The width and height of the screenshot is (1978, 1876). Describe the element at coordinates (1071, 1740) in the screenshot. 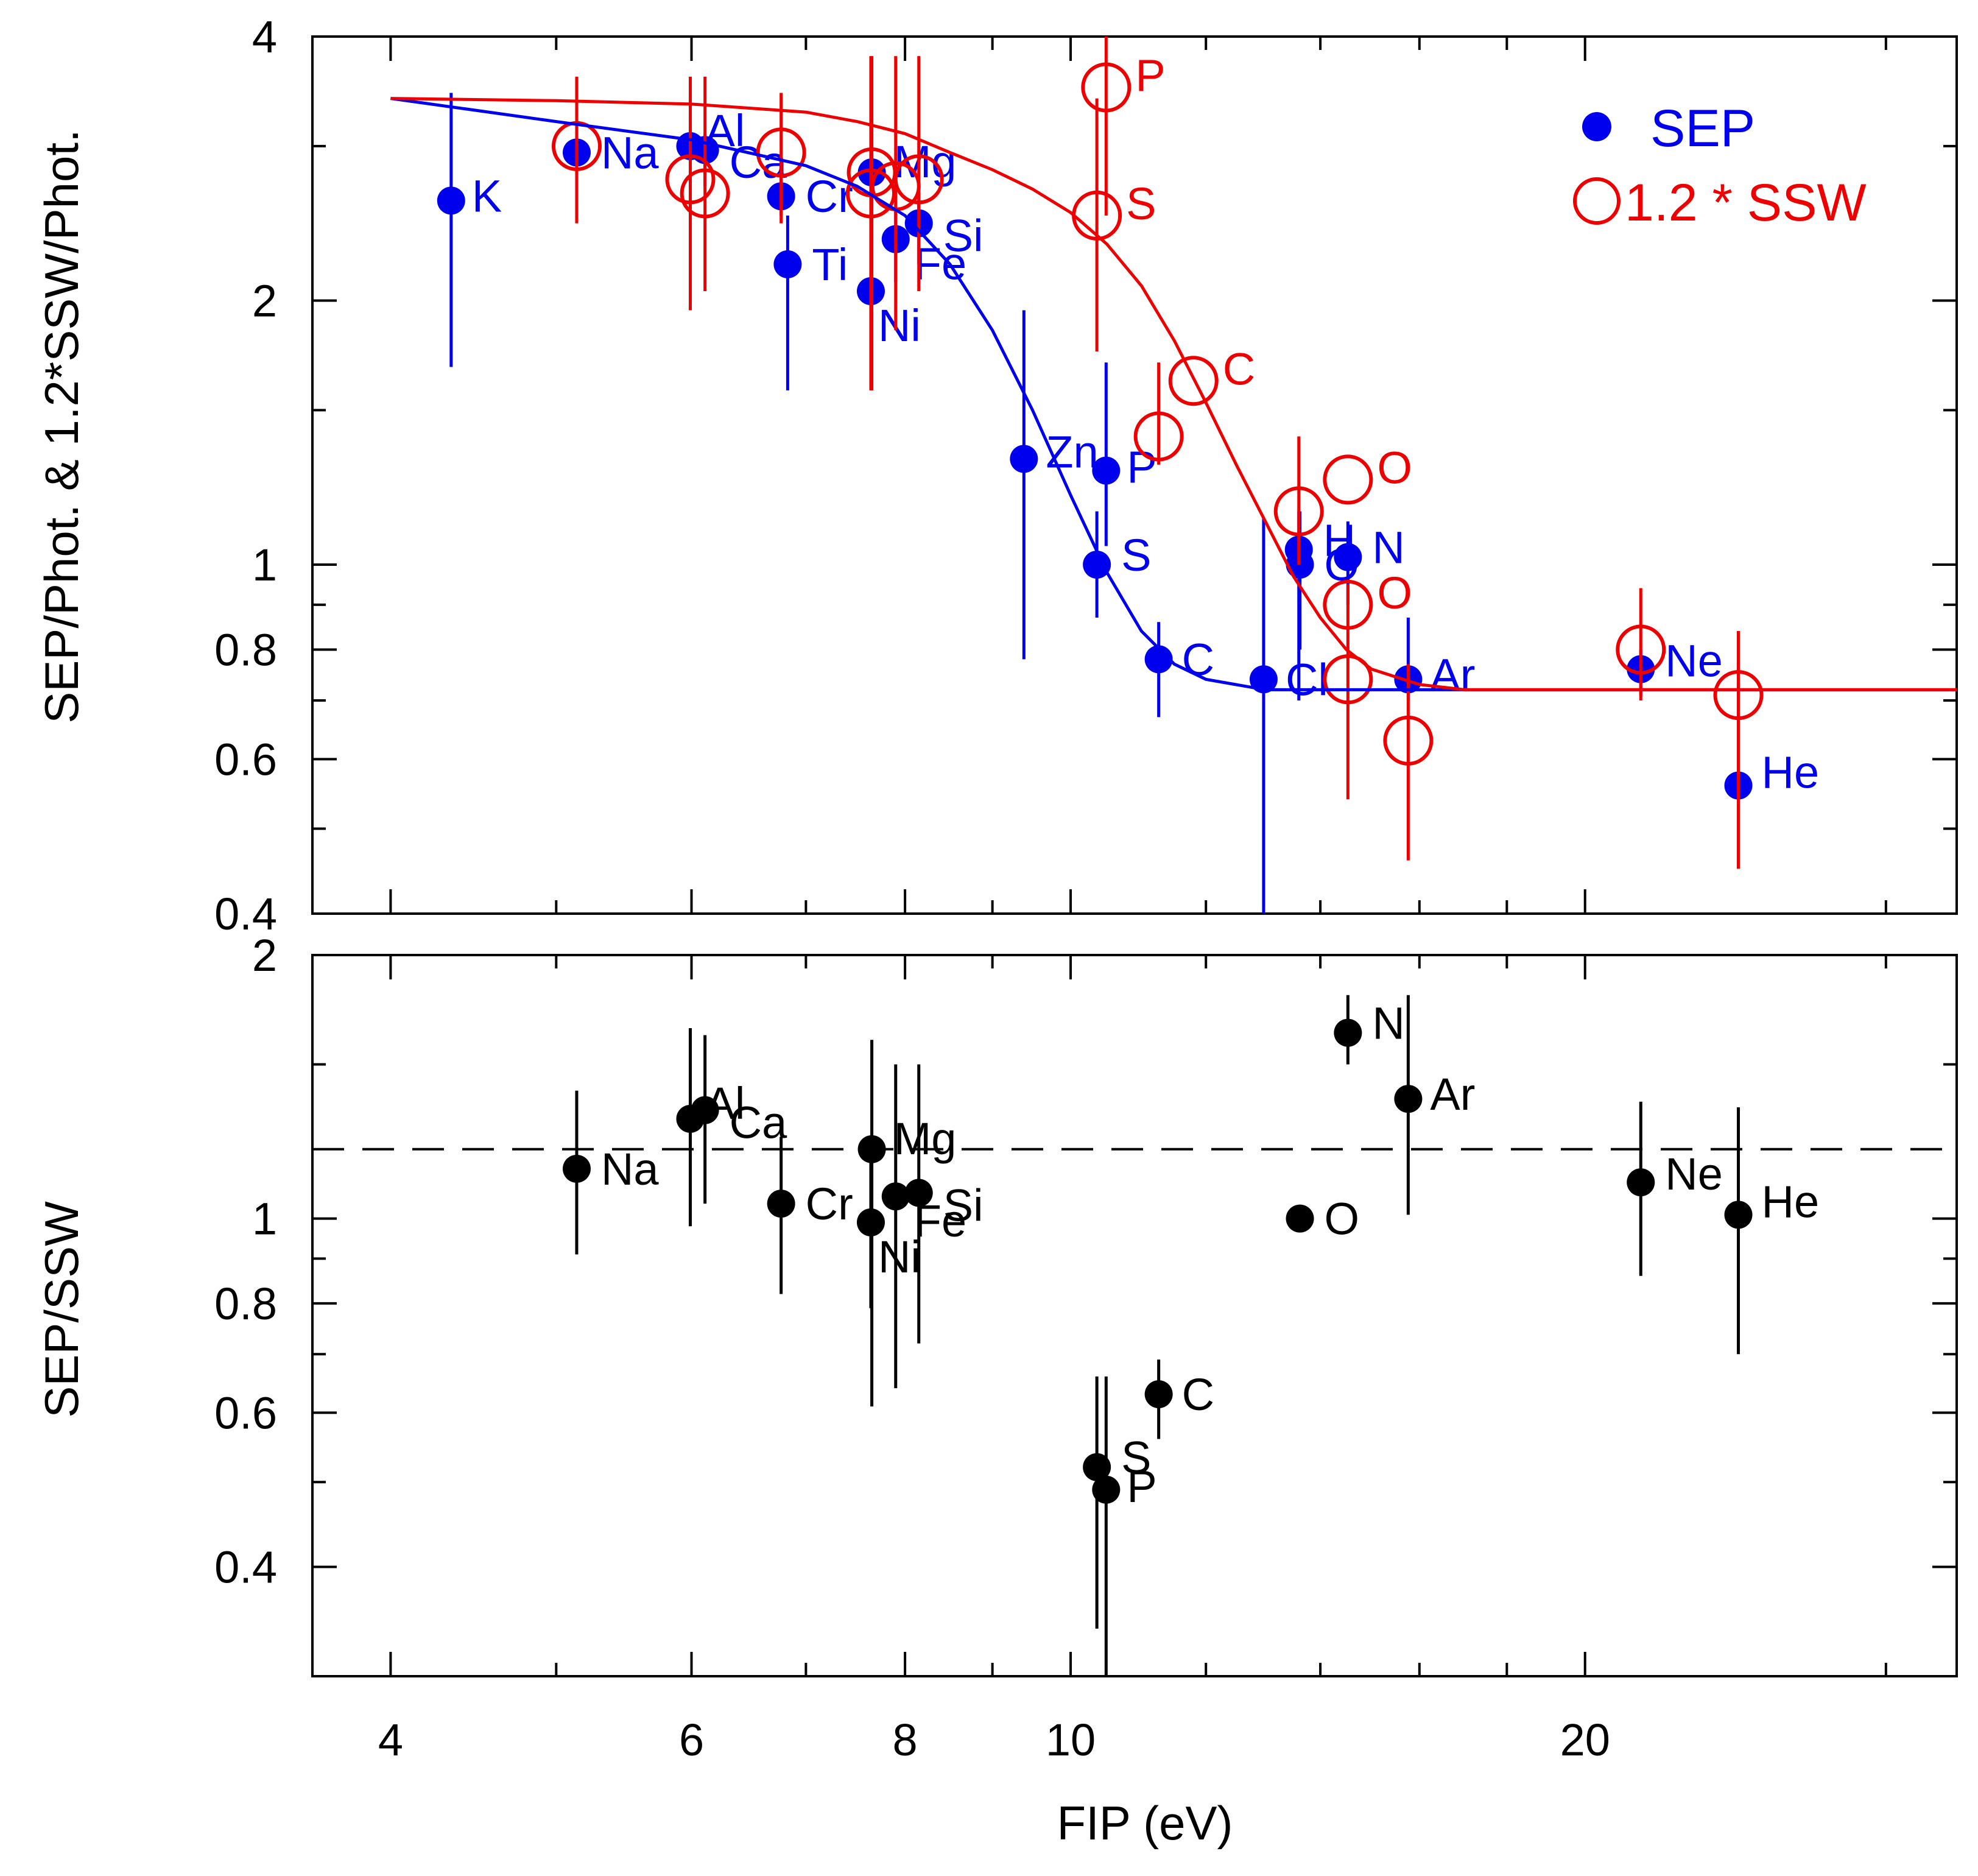

I see `x-tick-label: 10` at that location.